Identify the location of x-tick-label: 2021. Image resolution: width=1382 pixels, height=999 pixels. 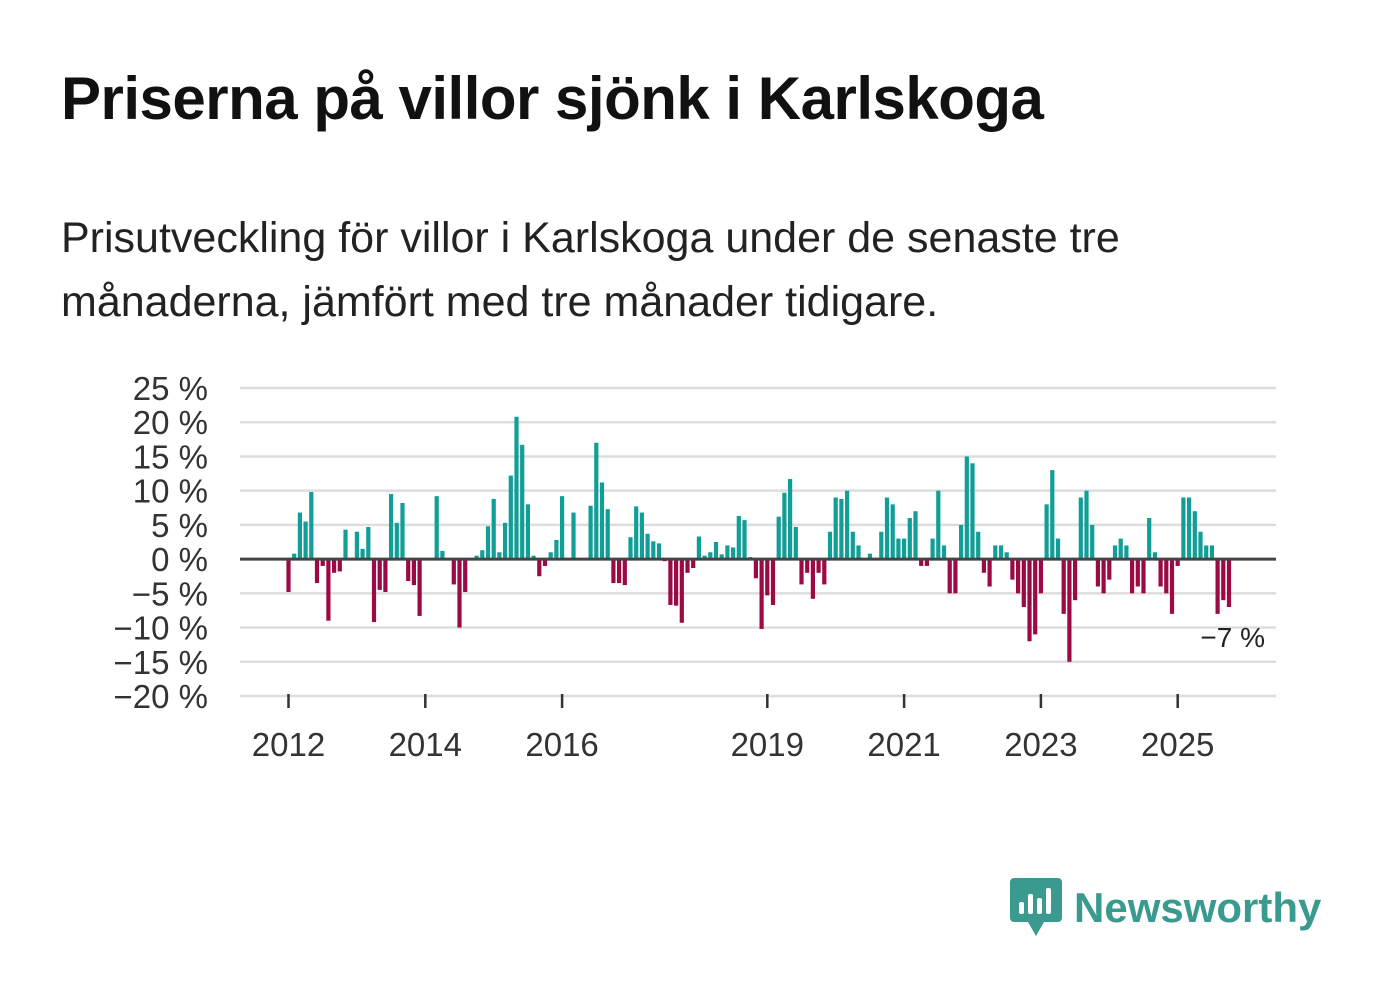
(903, 744).